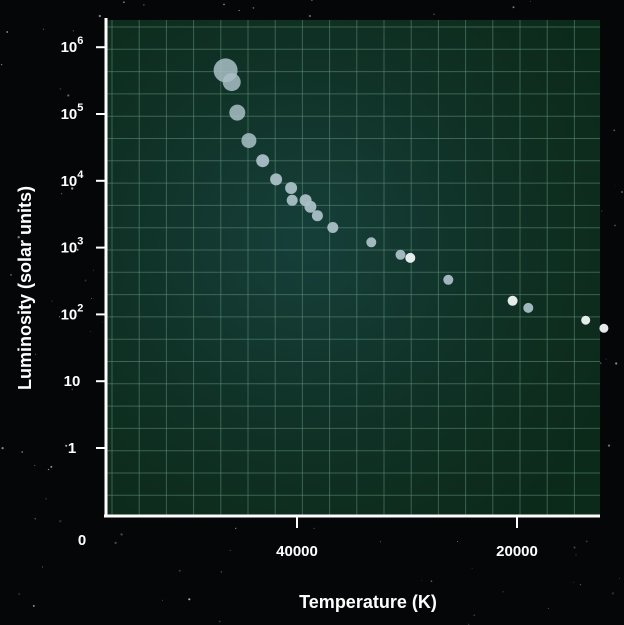 This screenshot has height=625, width=624. What do you see at coordinates (25, 288) in the screenshot?
I see `y-axis-title: Luminosity (solar units)` at bounding box center [25, 288].